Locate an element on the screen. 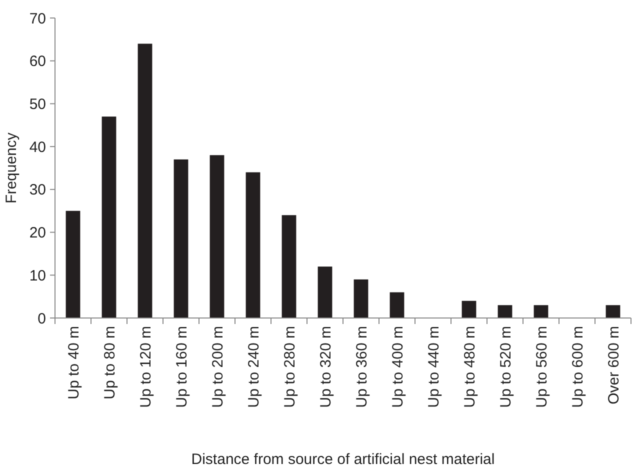  y-tick-label: 20 is located at coordinates (37, 233).